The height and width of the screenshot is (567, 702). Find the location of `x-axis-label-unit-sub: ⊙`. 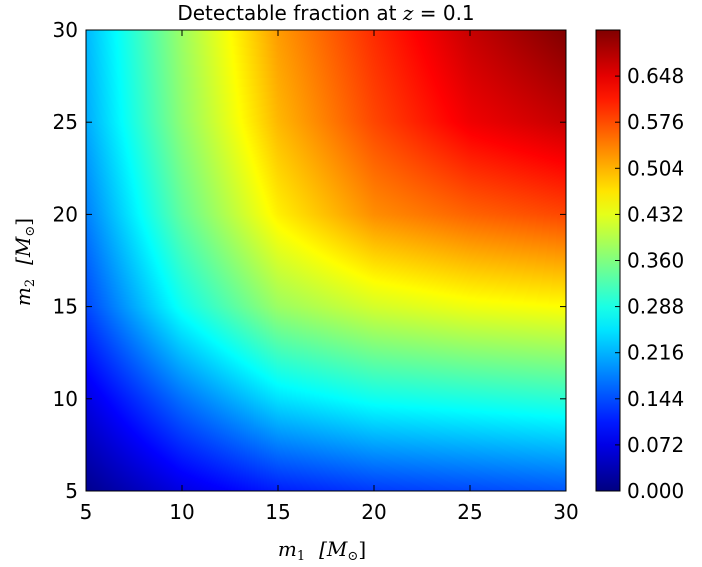

x-axis-label-unit-sub: ⊙ is located at coordinates (352, 556).